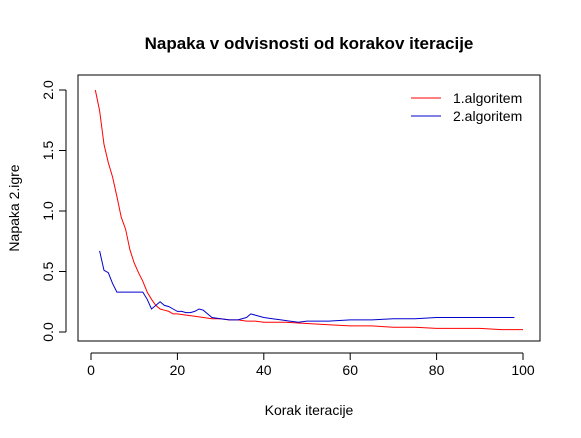 The image size is (581, 438). I want to click on x-tick-label: 100, so click(523, 370).